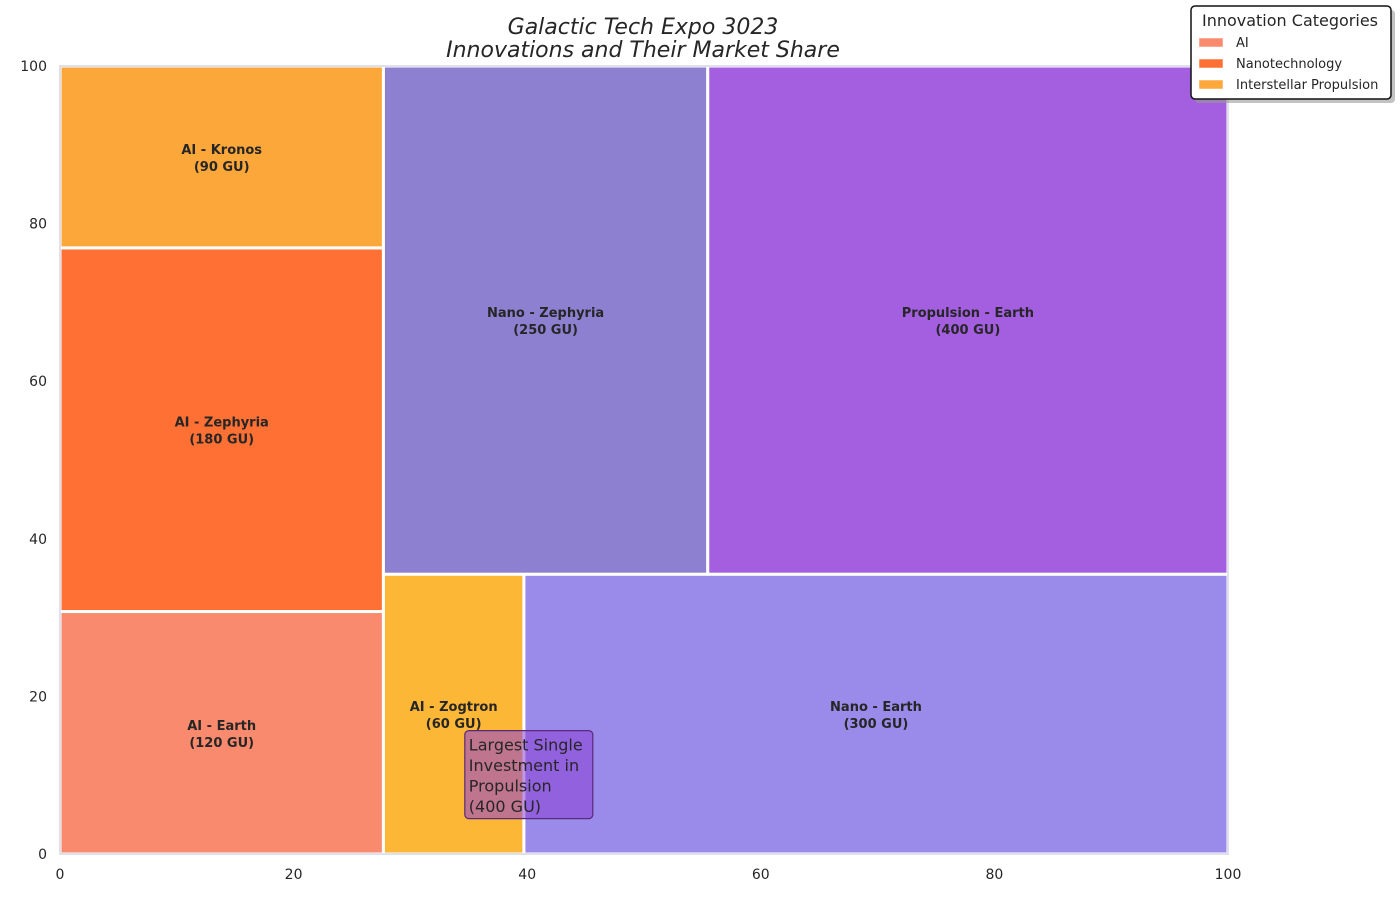 This screenshot has height=900, width=1400. Describe the element at coordinates (1289, 64) in the screenshot. I see `legend-entry-label: Nanotechnology` at that location.